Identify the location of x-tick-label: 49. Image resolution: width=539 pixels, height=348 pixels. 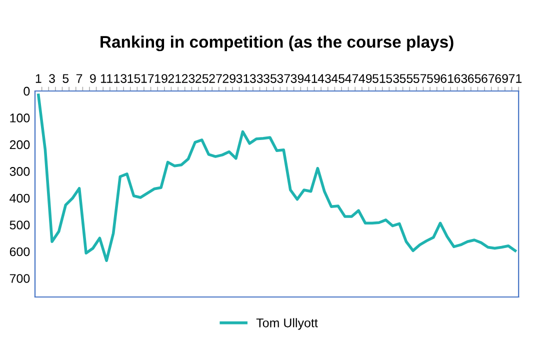
(365, 78).